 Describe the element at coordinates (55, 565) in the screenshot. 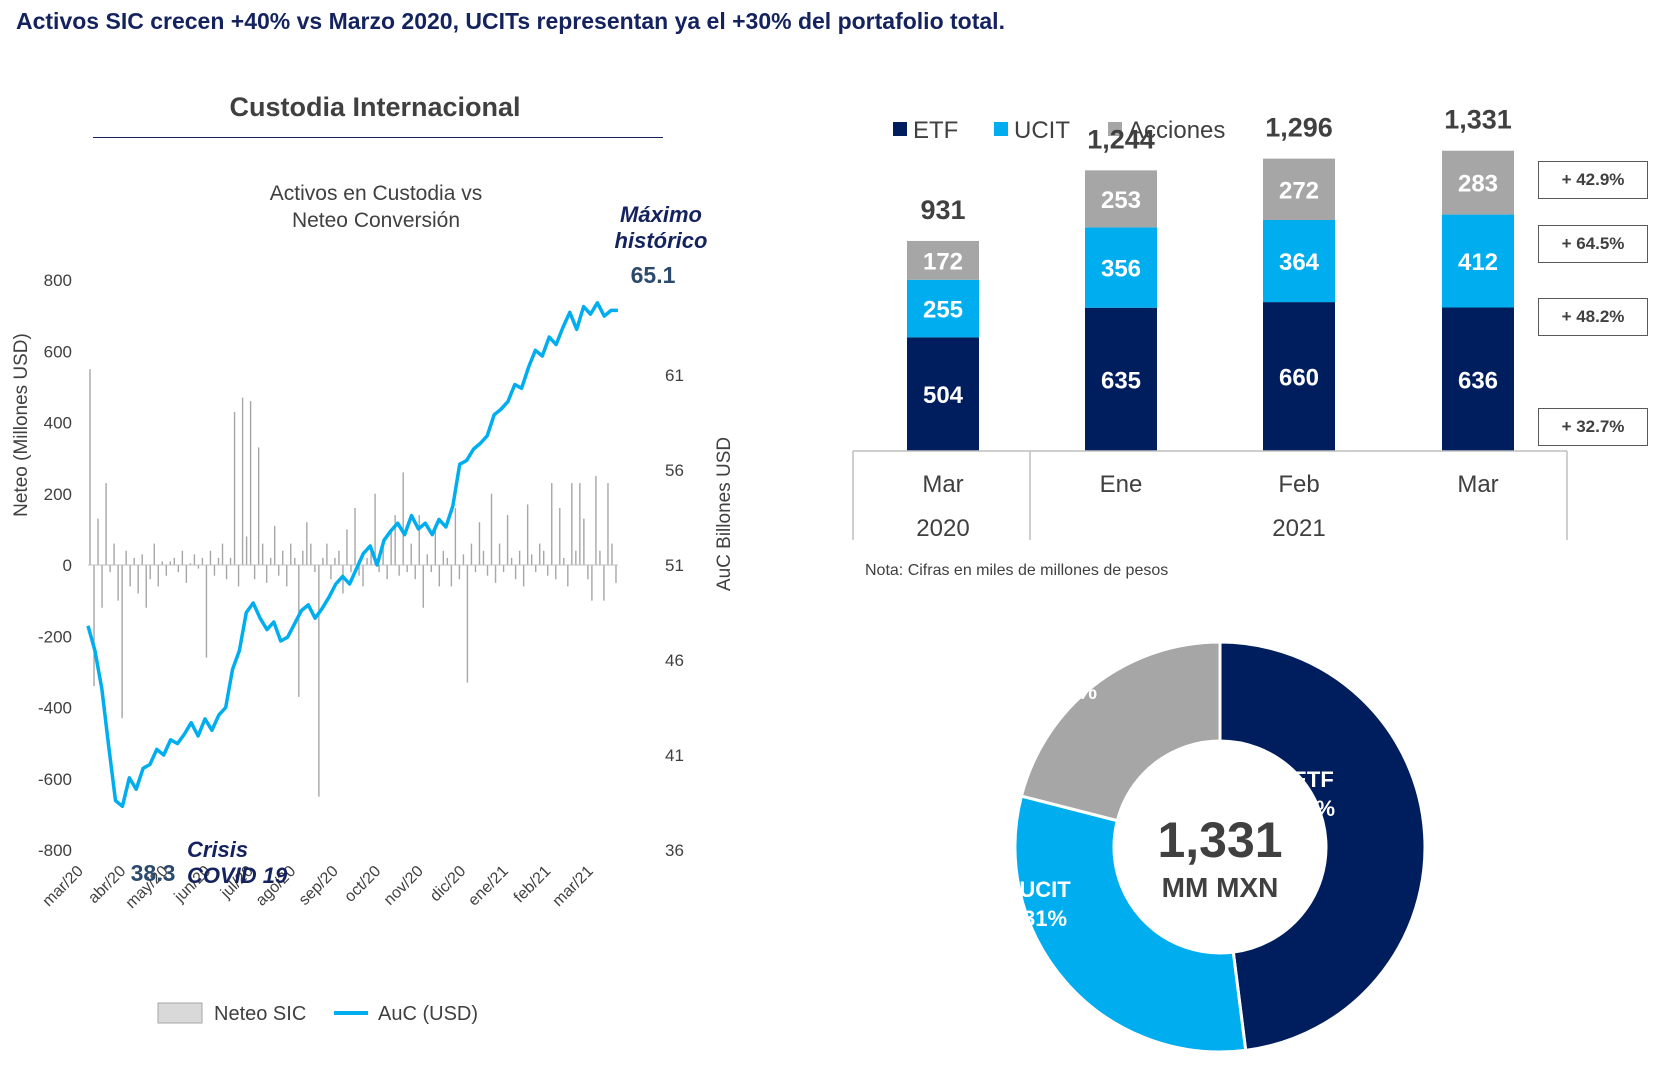

I see `left-axis-ticks: 800 600 400 200 0 -200 -400 -600 -800` at that location.